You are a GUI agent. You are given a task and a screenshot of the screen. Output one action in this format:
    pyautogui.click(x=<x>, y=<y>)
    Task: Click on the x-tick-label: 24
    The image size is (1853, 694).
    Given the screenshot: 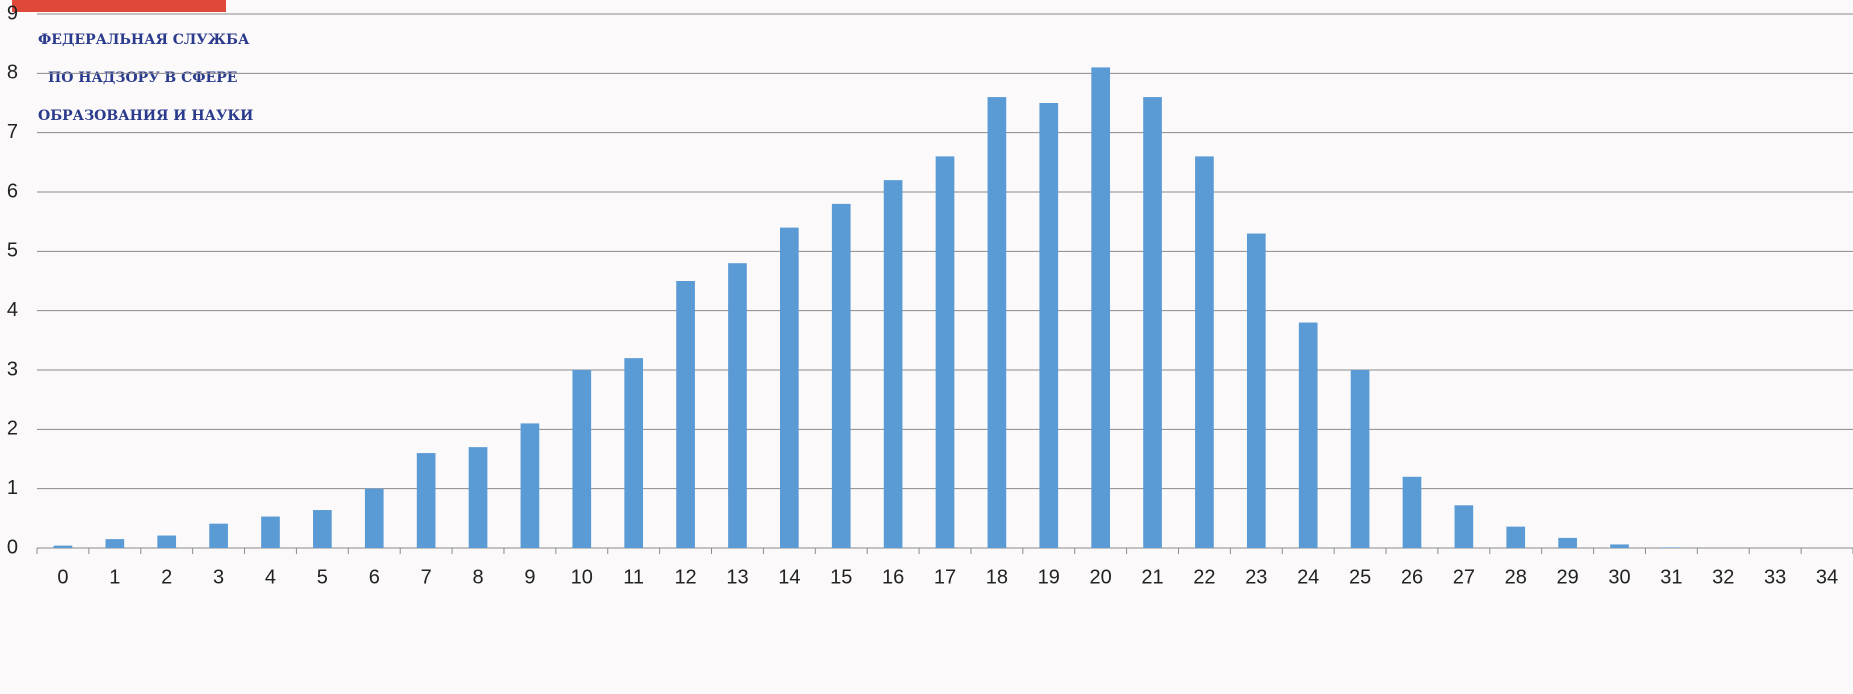 What is the action you would take?
    pyautogui.click(x=1308, y=577)
    